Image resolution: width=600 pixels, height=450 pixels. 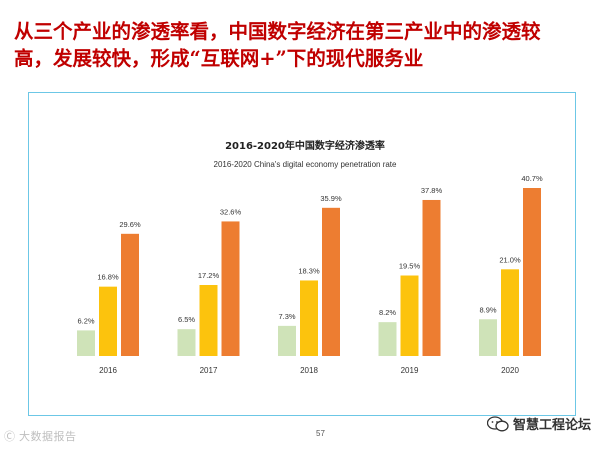 I want to click on data-label-2017-series-3: 32.6%, so click(x=231, y=211).